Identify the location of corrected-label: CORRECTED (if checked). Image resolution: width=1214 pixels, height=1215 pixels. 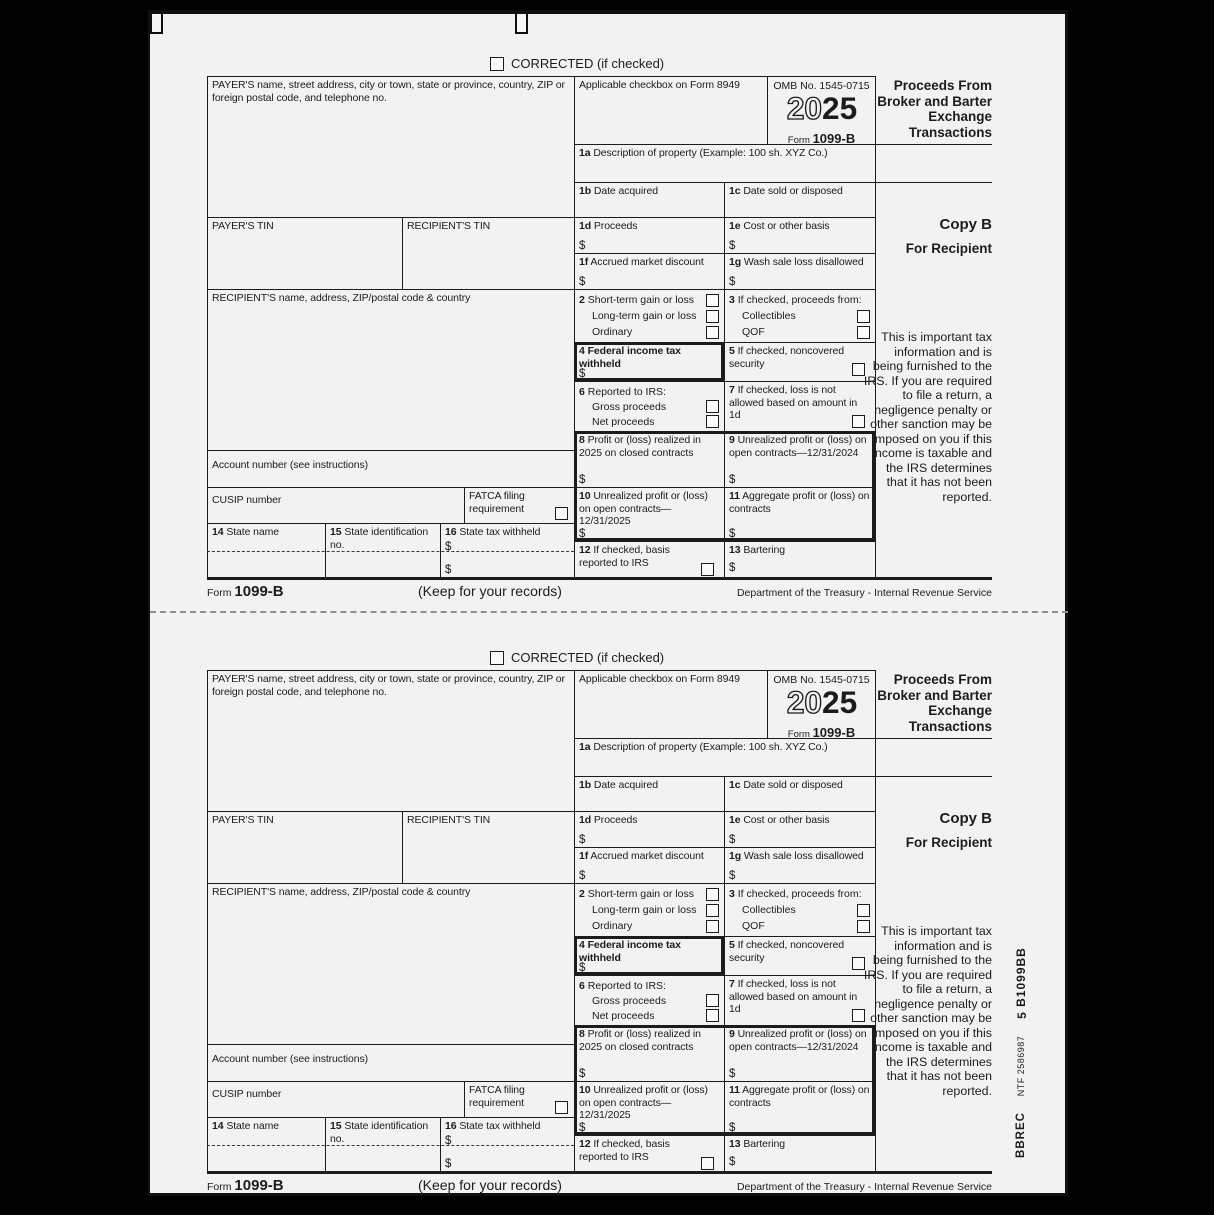
(588, 63).